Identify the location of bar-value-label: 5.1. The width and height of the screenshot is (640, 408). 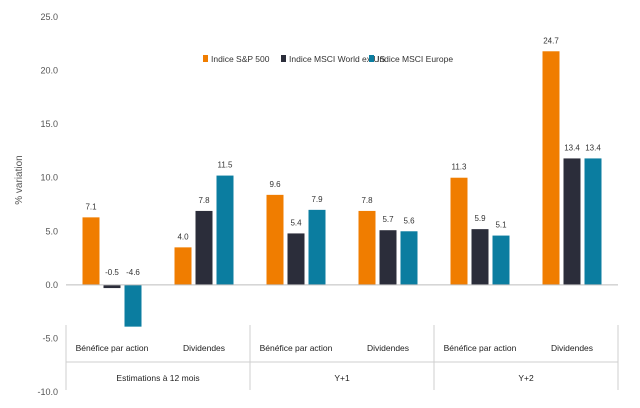
(501, 225).